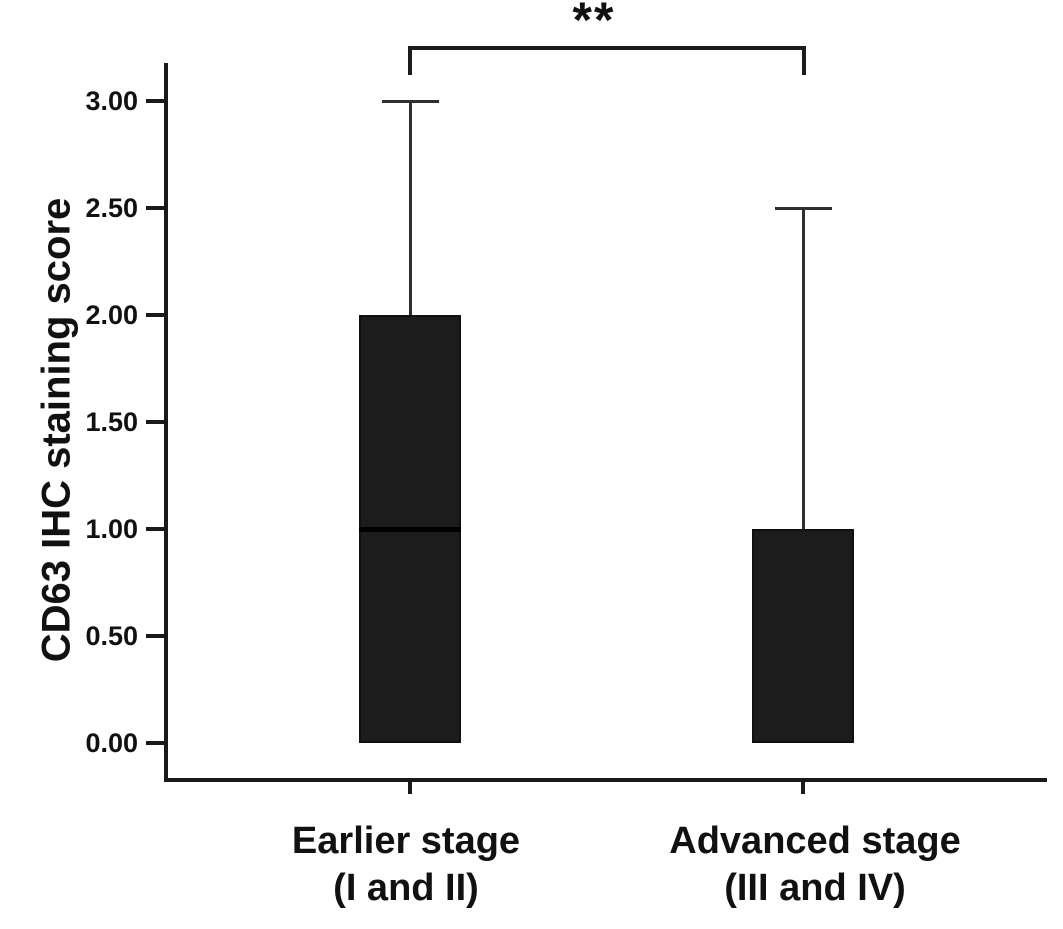 This screenshot has height=929, width=1063. What do you see at coordinates (594, 24) in the screenshot?
I see `significance-asterisks: **` at bounding box center [594, 24].